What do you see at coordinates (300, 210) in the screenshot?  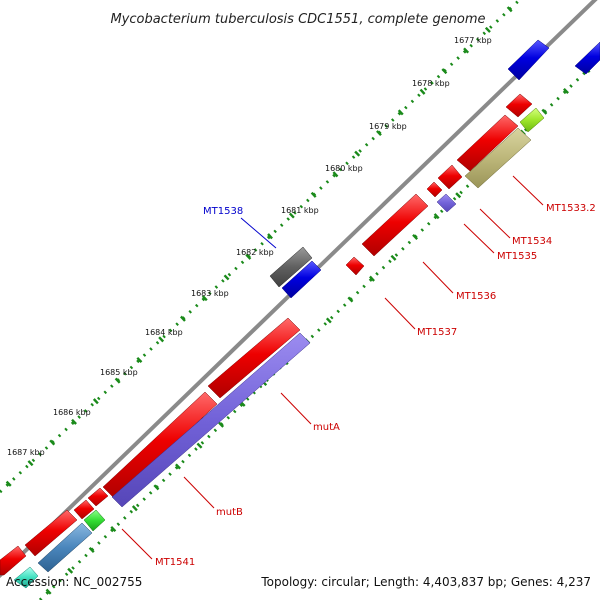 I see `tick-label-1681: 1681 kbp` at bounding box center [300, 210].